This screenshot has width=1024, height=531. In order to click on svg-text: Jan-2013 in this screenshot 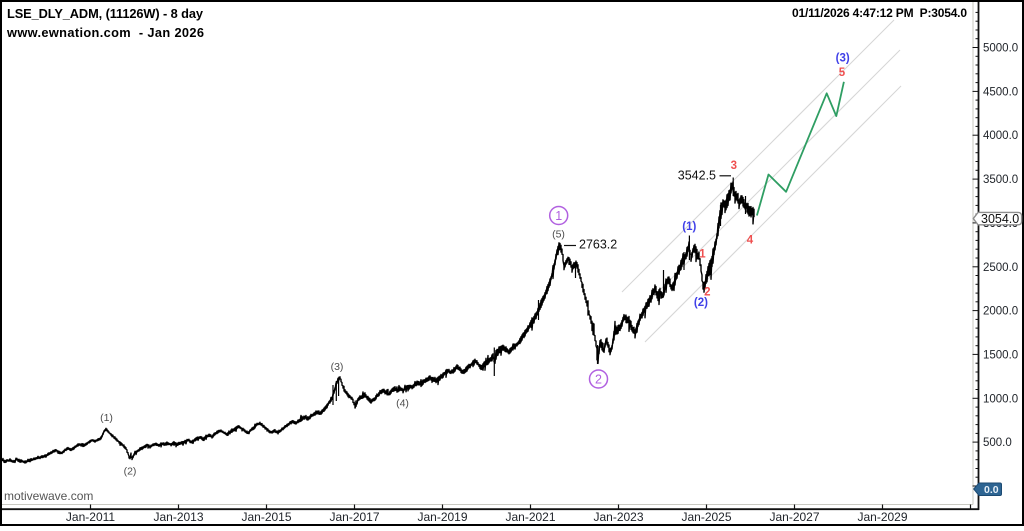, I will do `click(178, 517)`.